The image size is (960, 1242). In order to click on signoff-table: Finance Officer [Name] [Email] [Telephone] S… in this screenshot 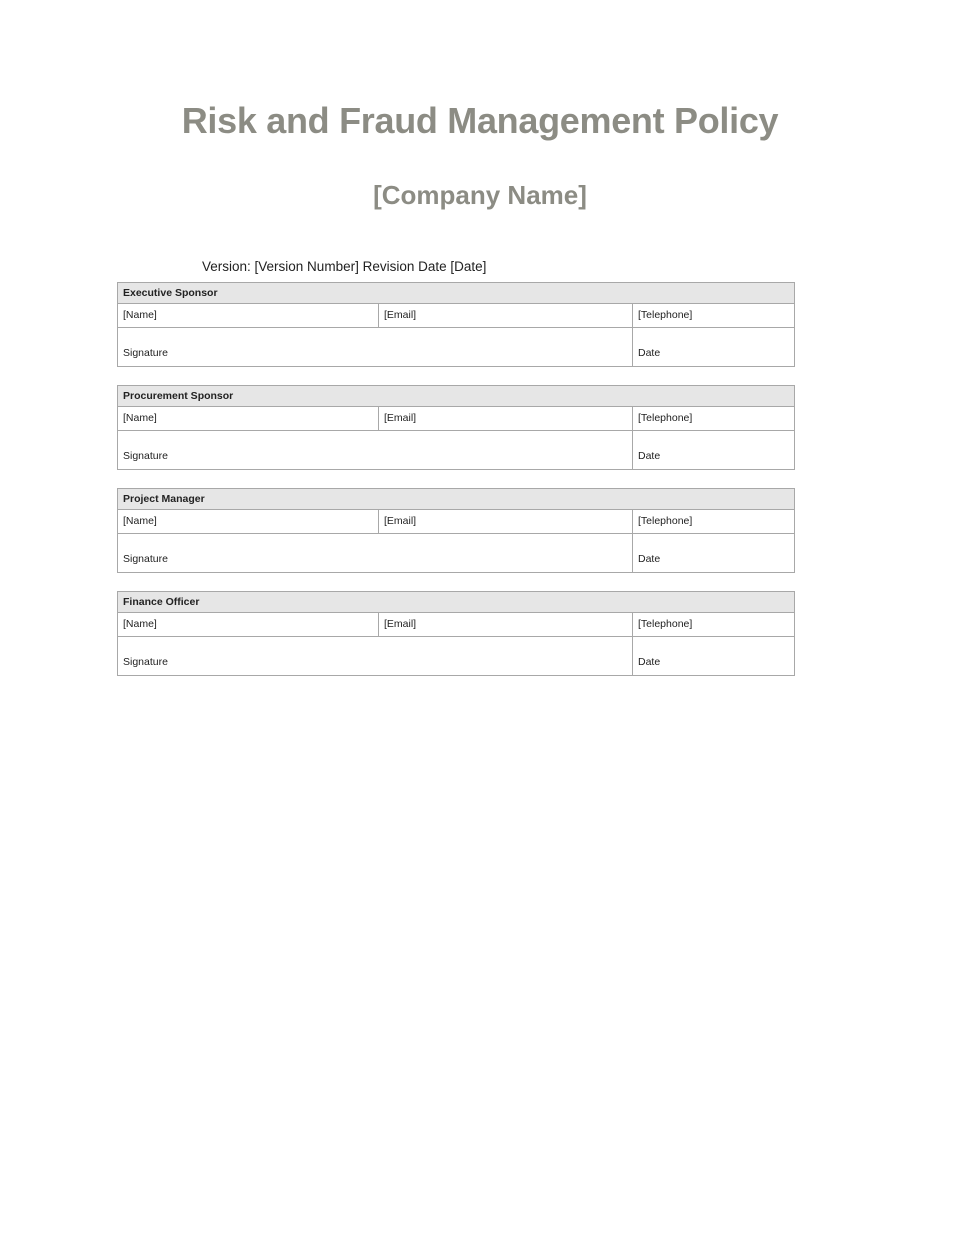, I will do `click(456, 633)`.